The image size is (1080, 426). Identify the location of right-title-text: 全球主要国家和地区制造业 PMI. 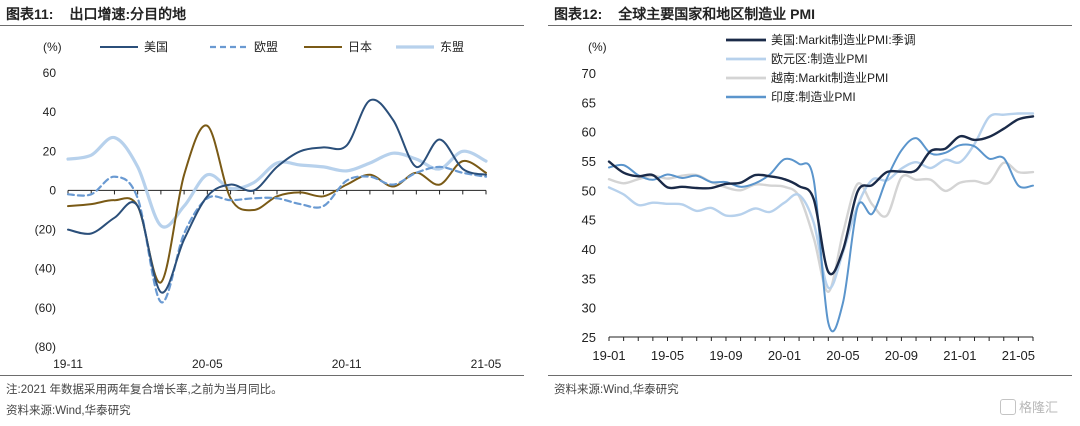
(717, 14).